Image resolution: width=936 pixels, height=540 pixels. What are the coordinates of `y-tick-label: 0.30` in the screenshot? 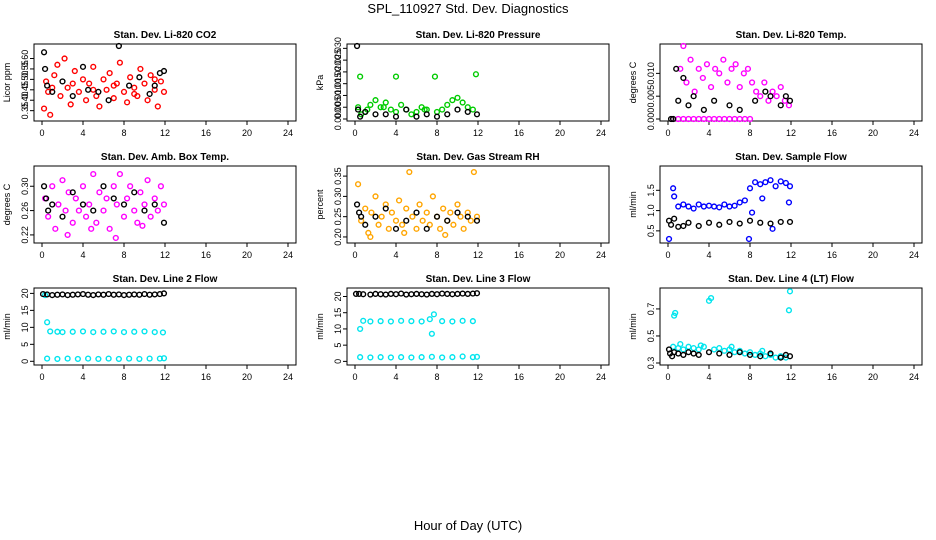 It's located at (338, 197).